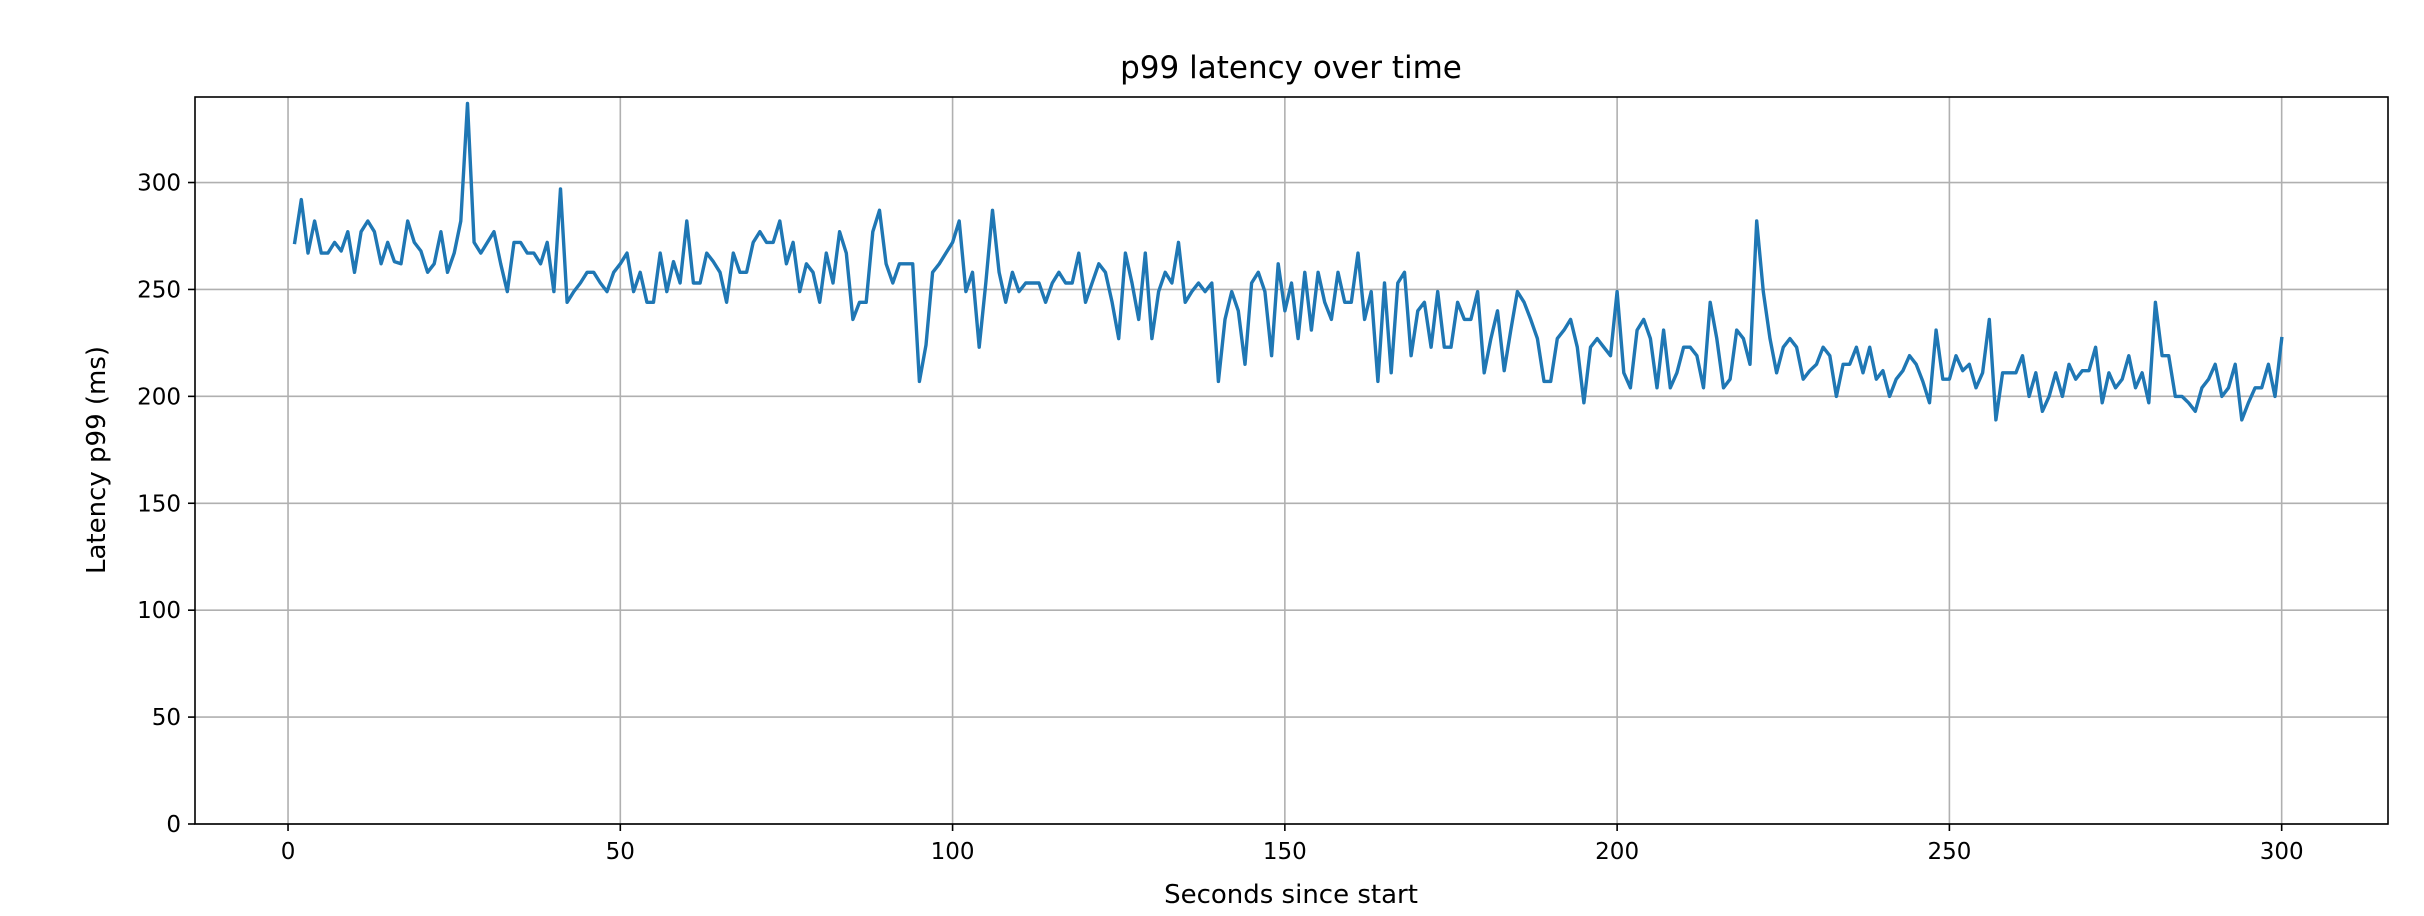  I want to click on x-tick-label: 100, so click(953, 852).